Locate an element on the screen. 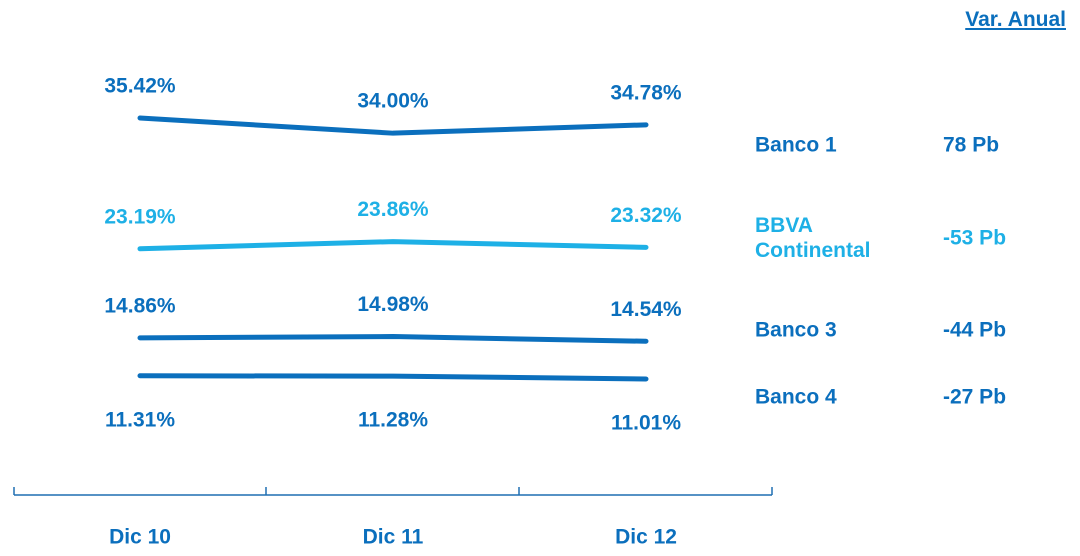  x-axis is located at coordinates (393, 491).